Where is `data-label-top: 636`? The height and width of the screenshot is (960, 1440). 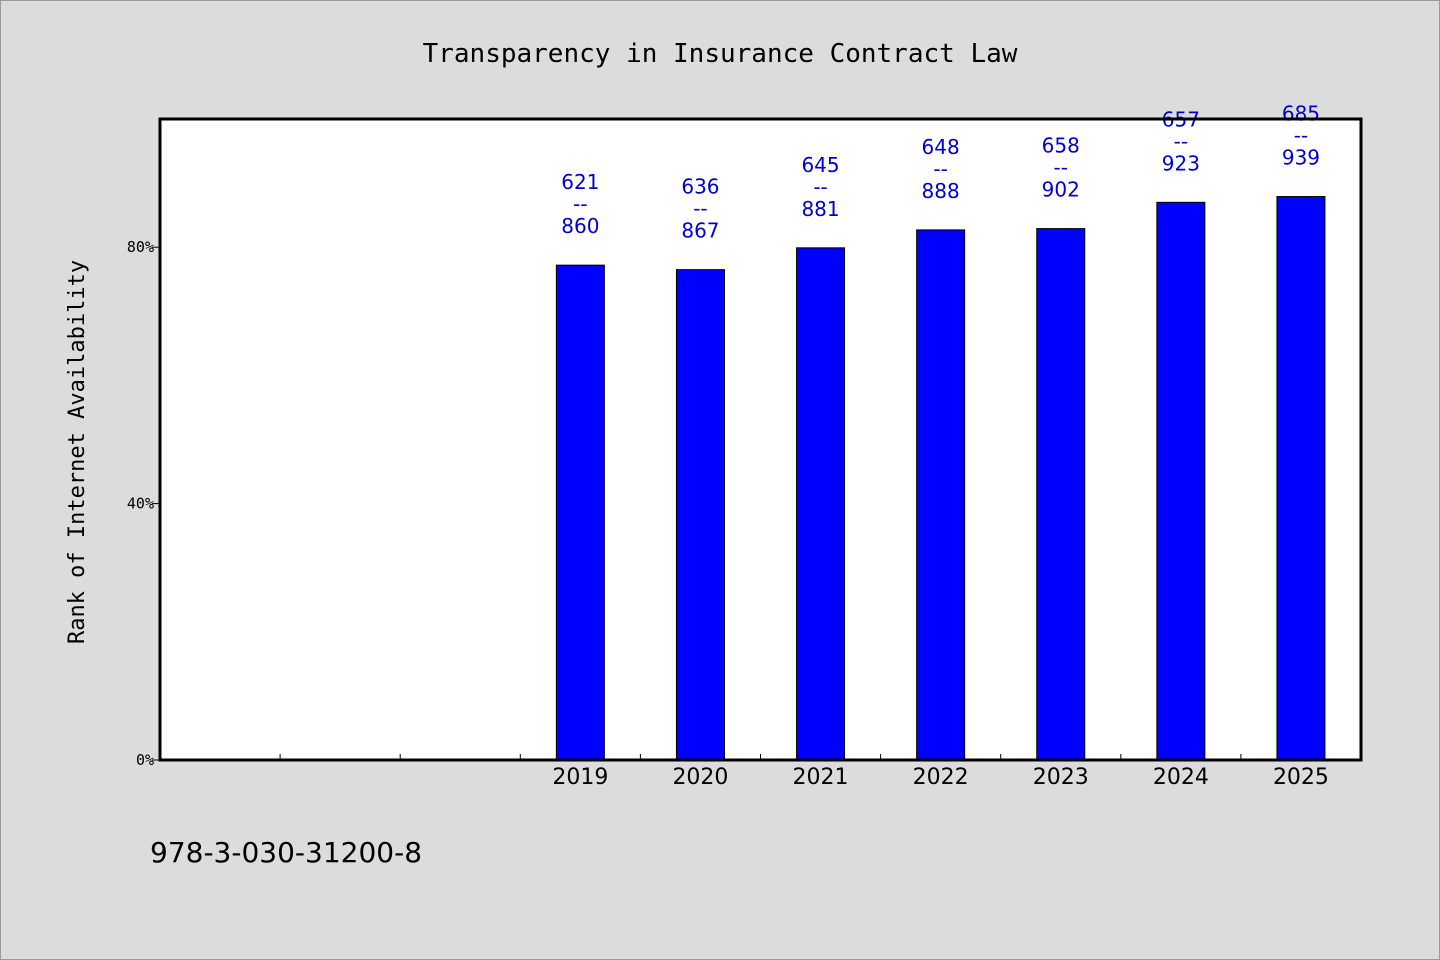 data-label-top: 636 is located at coordinates (700, 187).